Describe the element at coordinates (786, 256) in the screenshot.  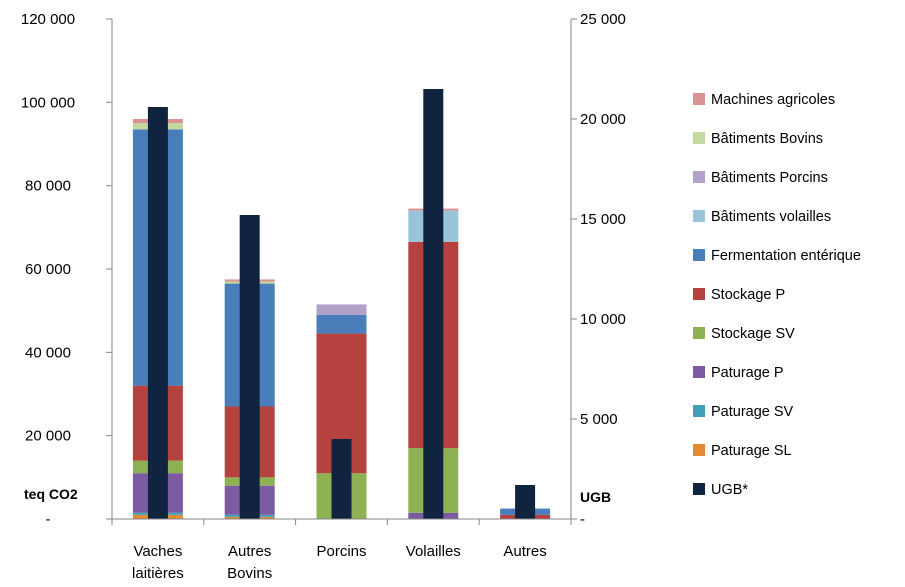
I see `legend-label: Fermentation entérique` at that location.